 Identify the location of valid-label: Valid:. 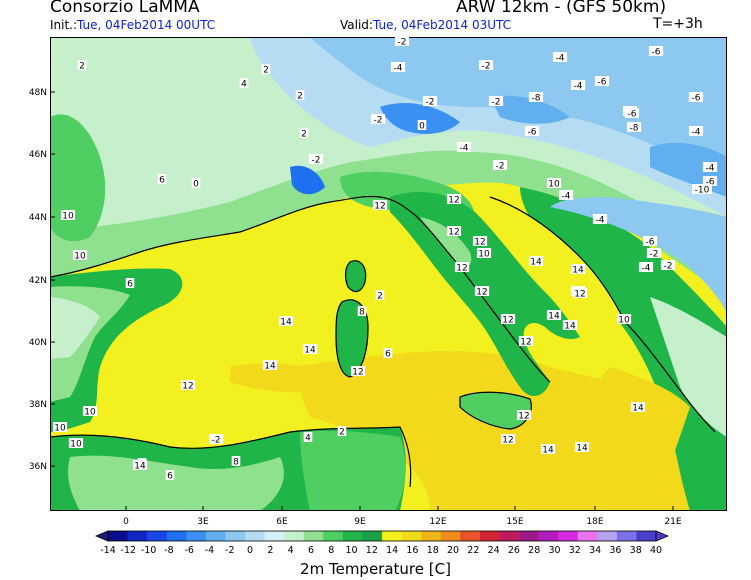
(356, 25).